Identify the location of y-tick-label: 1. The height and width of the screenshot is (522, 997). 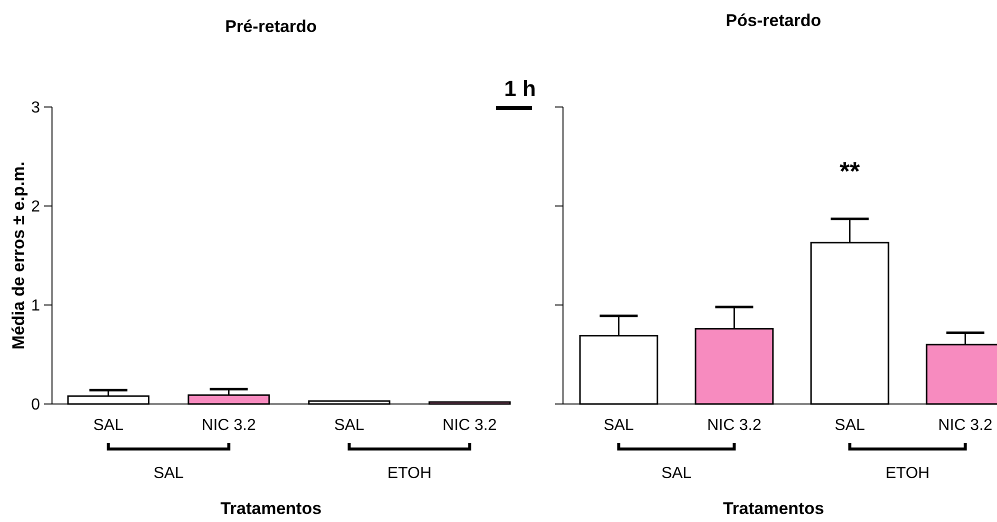
(35, 306).